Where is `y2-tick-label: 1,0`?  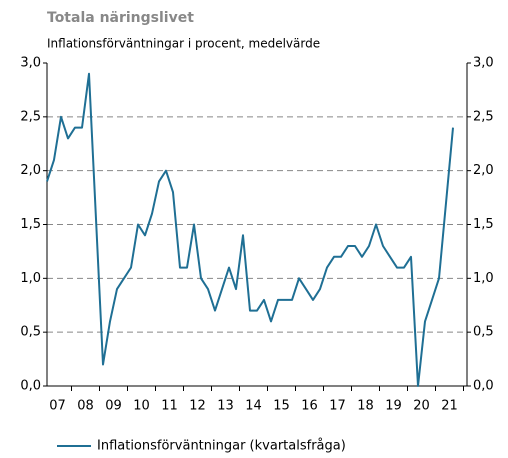 y2-tick-label: 1,0 is located at coordinates (483, 278).